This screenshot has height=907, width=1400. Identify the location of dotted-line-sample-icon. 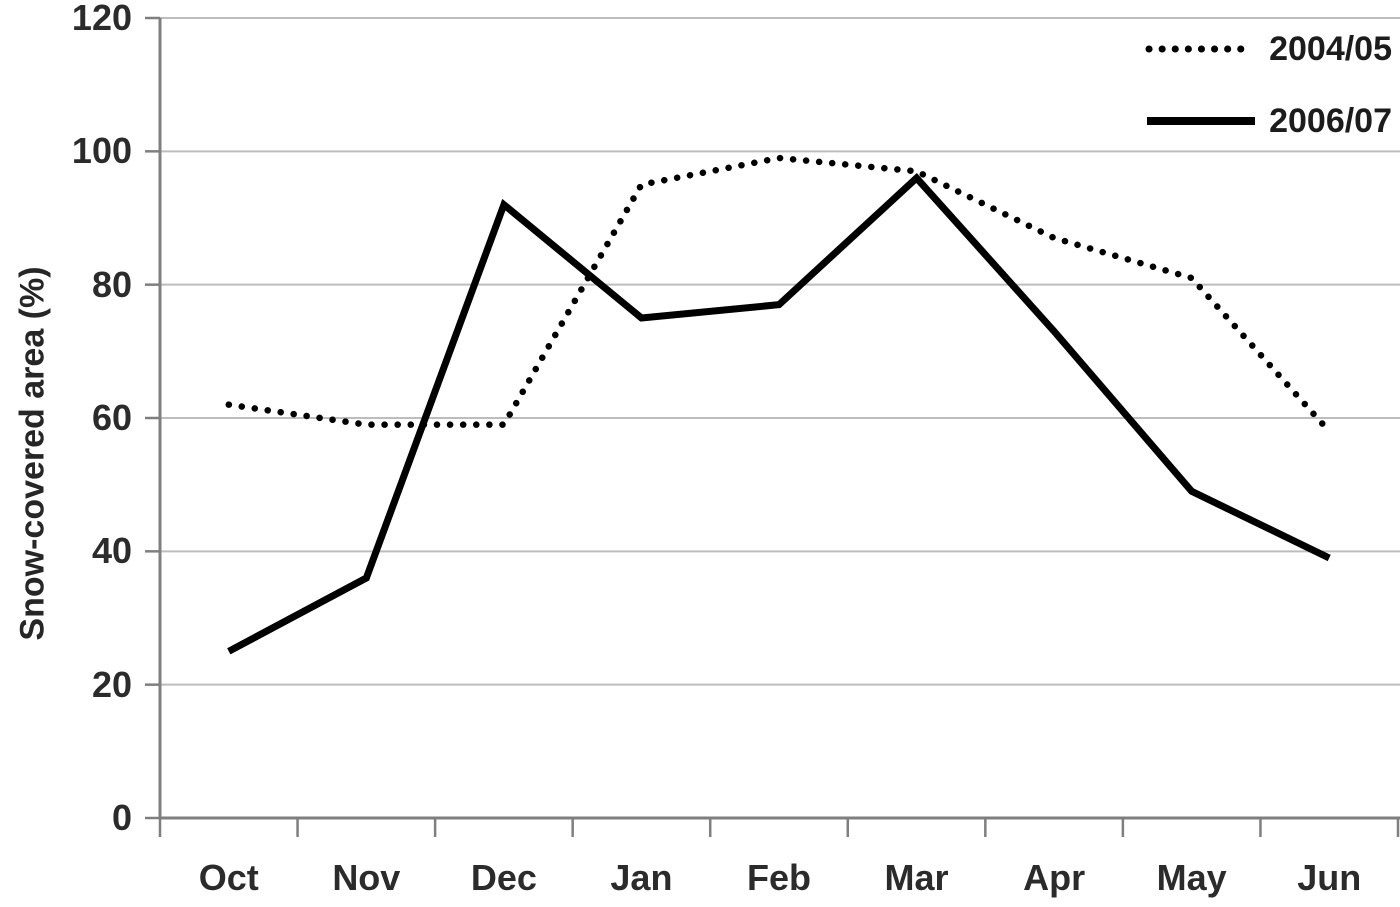
(1201, 49).